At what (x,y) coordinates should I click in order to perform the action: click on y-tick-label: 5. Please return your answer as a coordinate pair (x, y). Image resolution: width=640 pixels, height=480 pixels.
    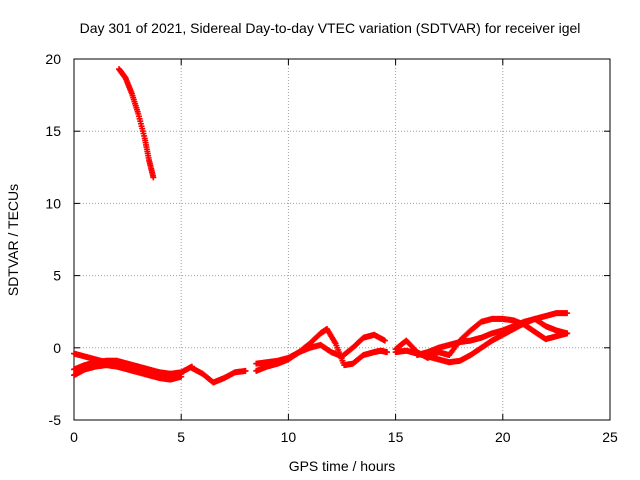
    Looking at the image, I should click on (57, 276).